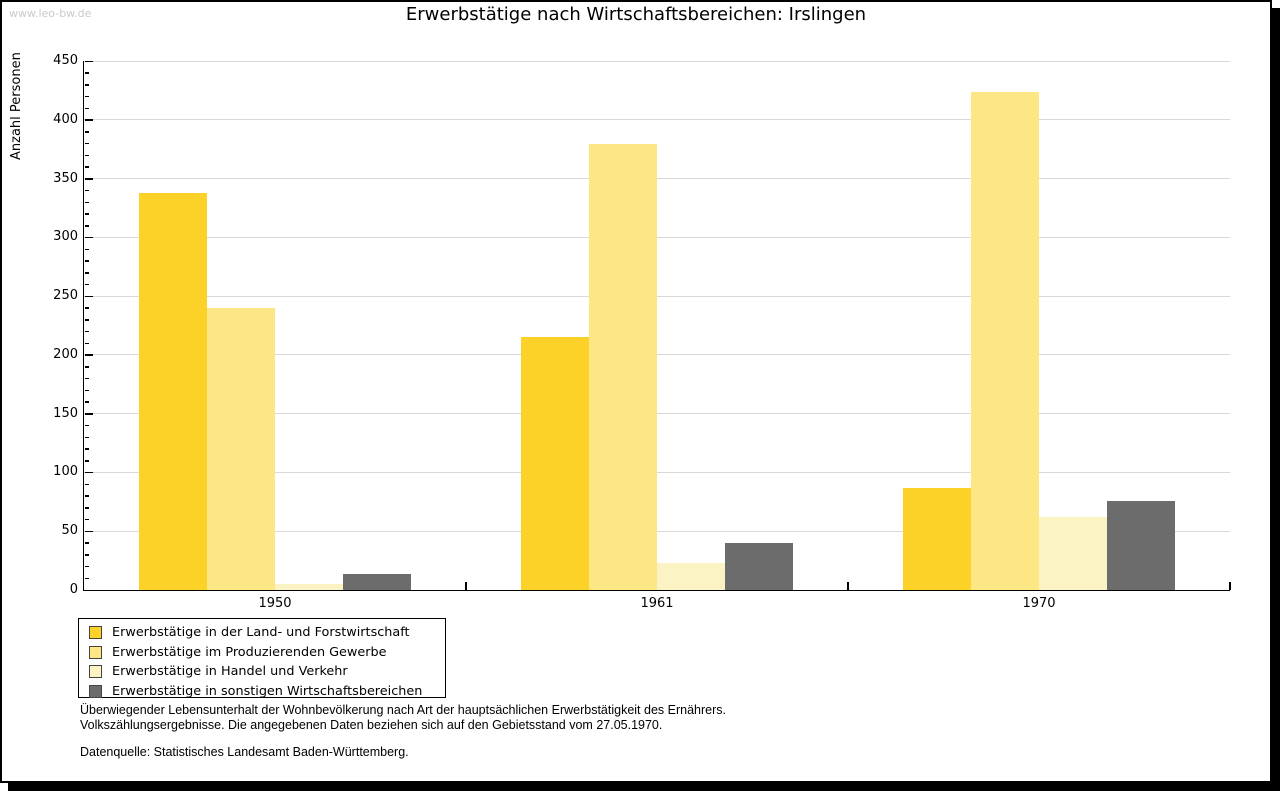  What do you see at coordinates (1141, 545) in the screenshot?
I see `bar-1970-series4` at bounding box center [1141, 545].